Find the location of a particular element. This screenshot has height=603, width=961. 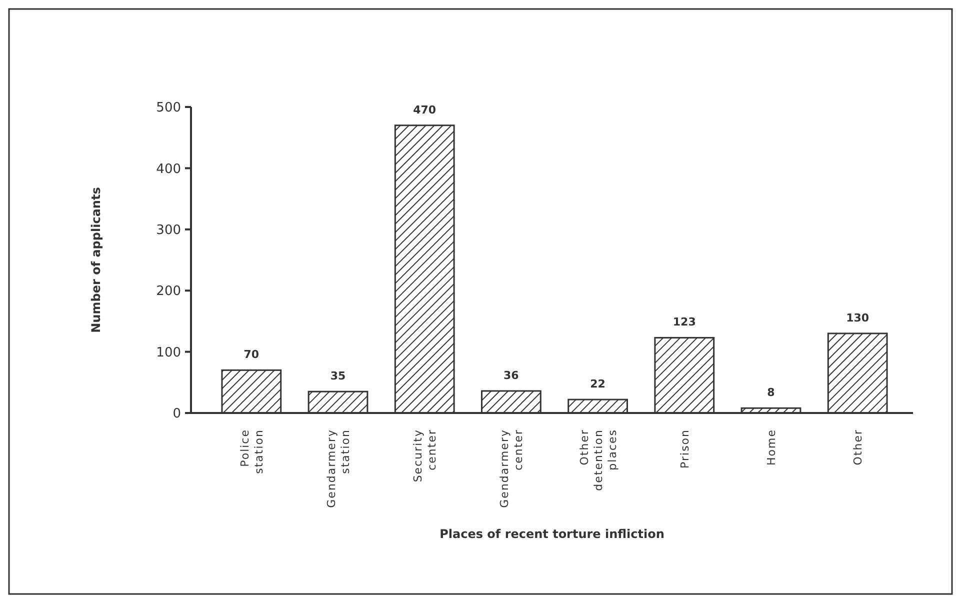

y-tick-label: 0 is located at coordinates (176, 414).